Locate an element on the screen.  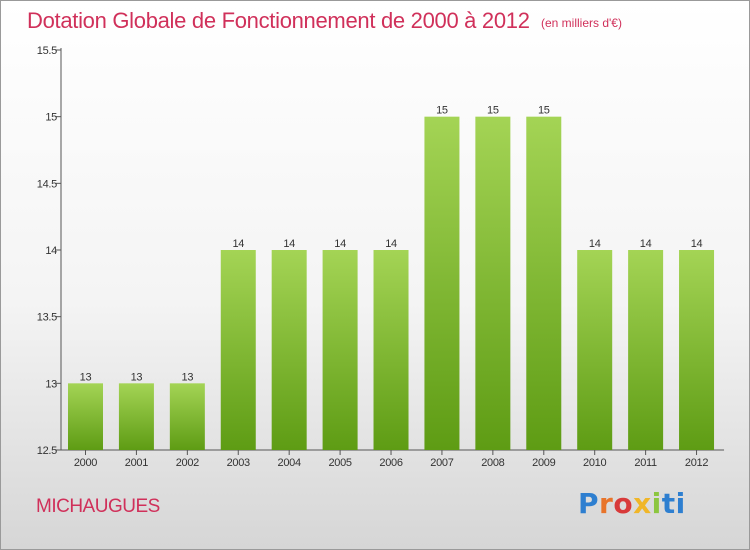
y-tick-label: 15 is located at coordinates (51, 118).